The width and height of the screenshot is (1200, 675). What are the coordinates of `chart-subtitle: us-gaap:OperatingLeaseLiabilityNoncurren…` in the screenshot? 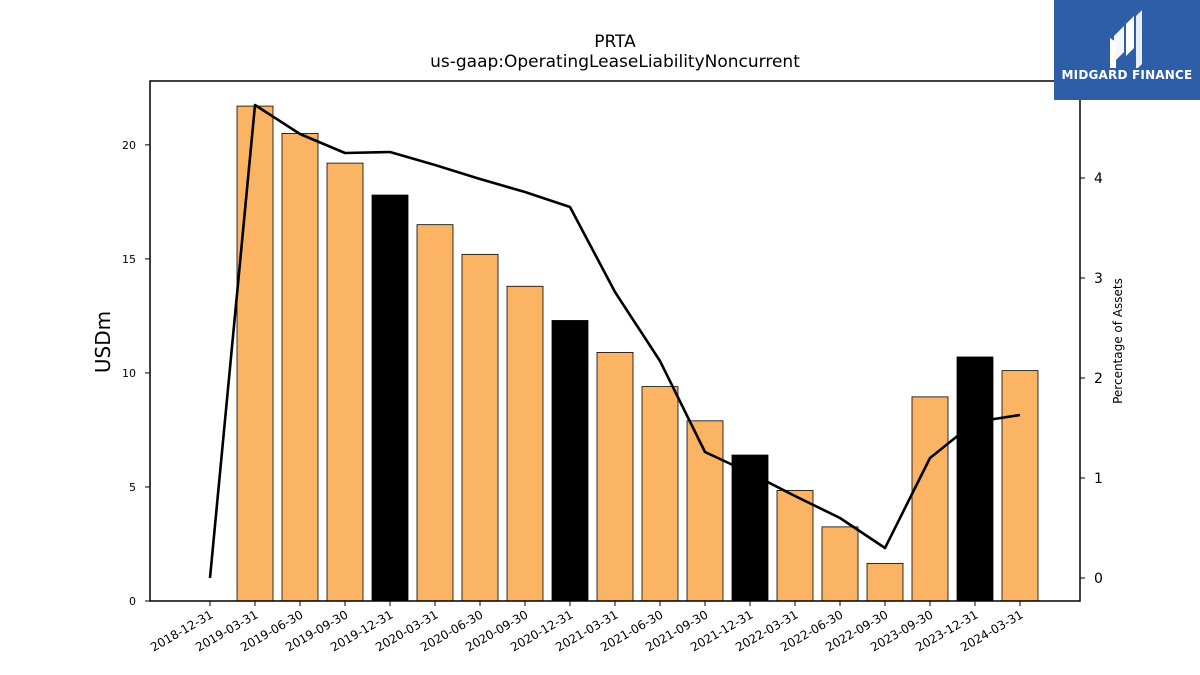 It's located at (615, 62).